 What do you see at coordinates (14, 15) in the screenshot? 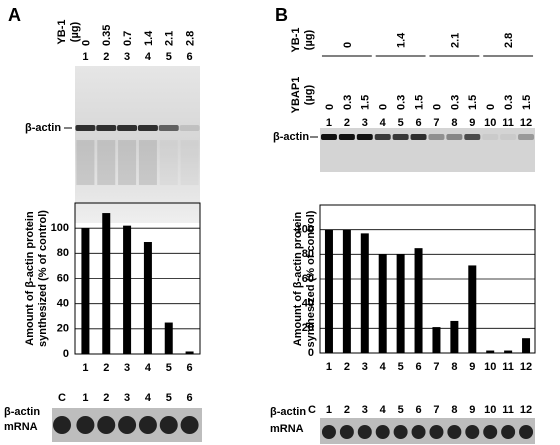
I see `panel-letter: A` at bounding box center [14, 15].